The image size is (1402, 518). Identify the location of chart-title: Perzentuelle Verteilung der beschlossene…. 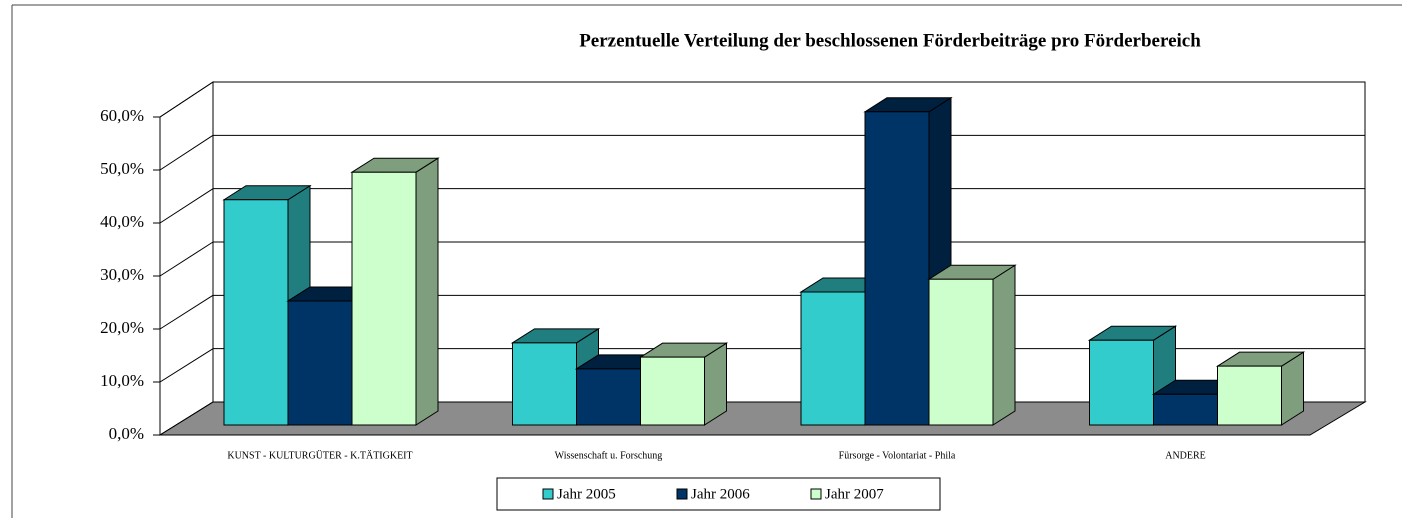
(890, 40).